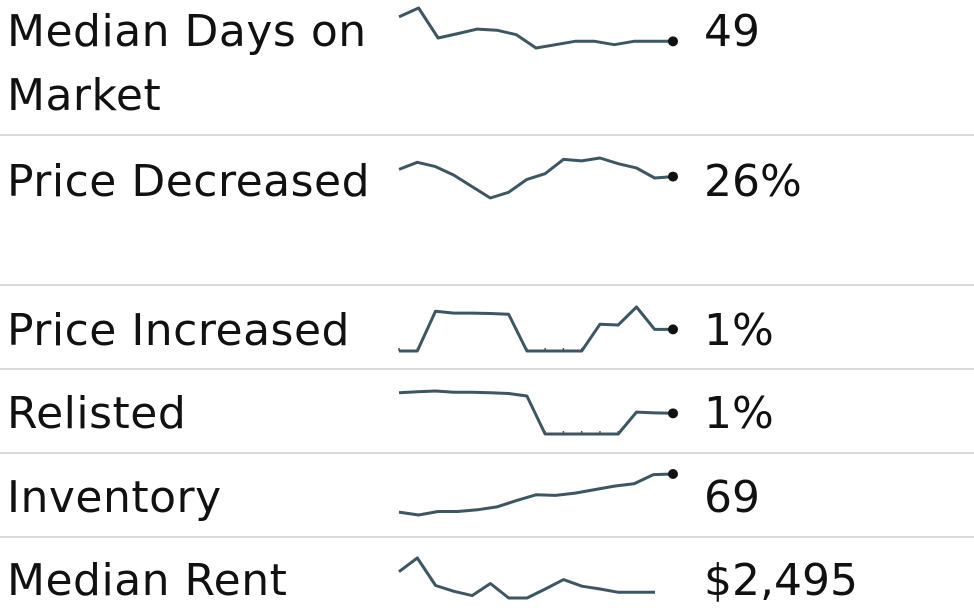 This screenshot has width=974, height=616. I want to click on metric-value: 69, so click(732, 497).